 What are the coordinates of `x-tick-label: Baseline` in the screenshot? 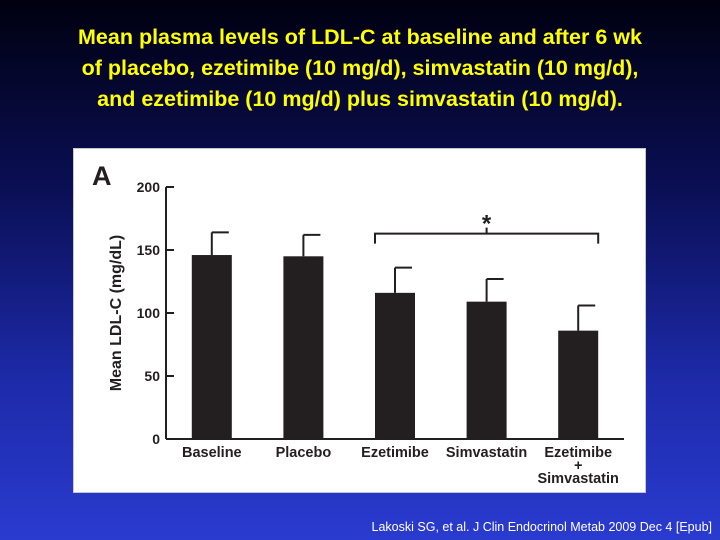 It's located at (212, 453).